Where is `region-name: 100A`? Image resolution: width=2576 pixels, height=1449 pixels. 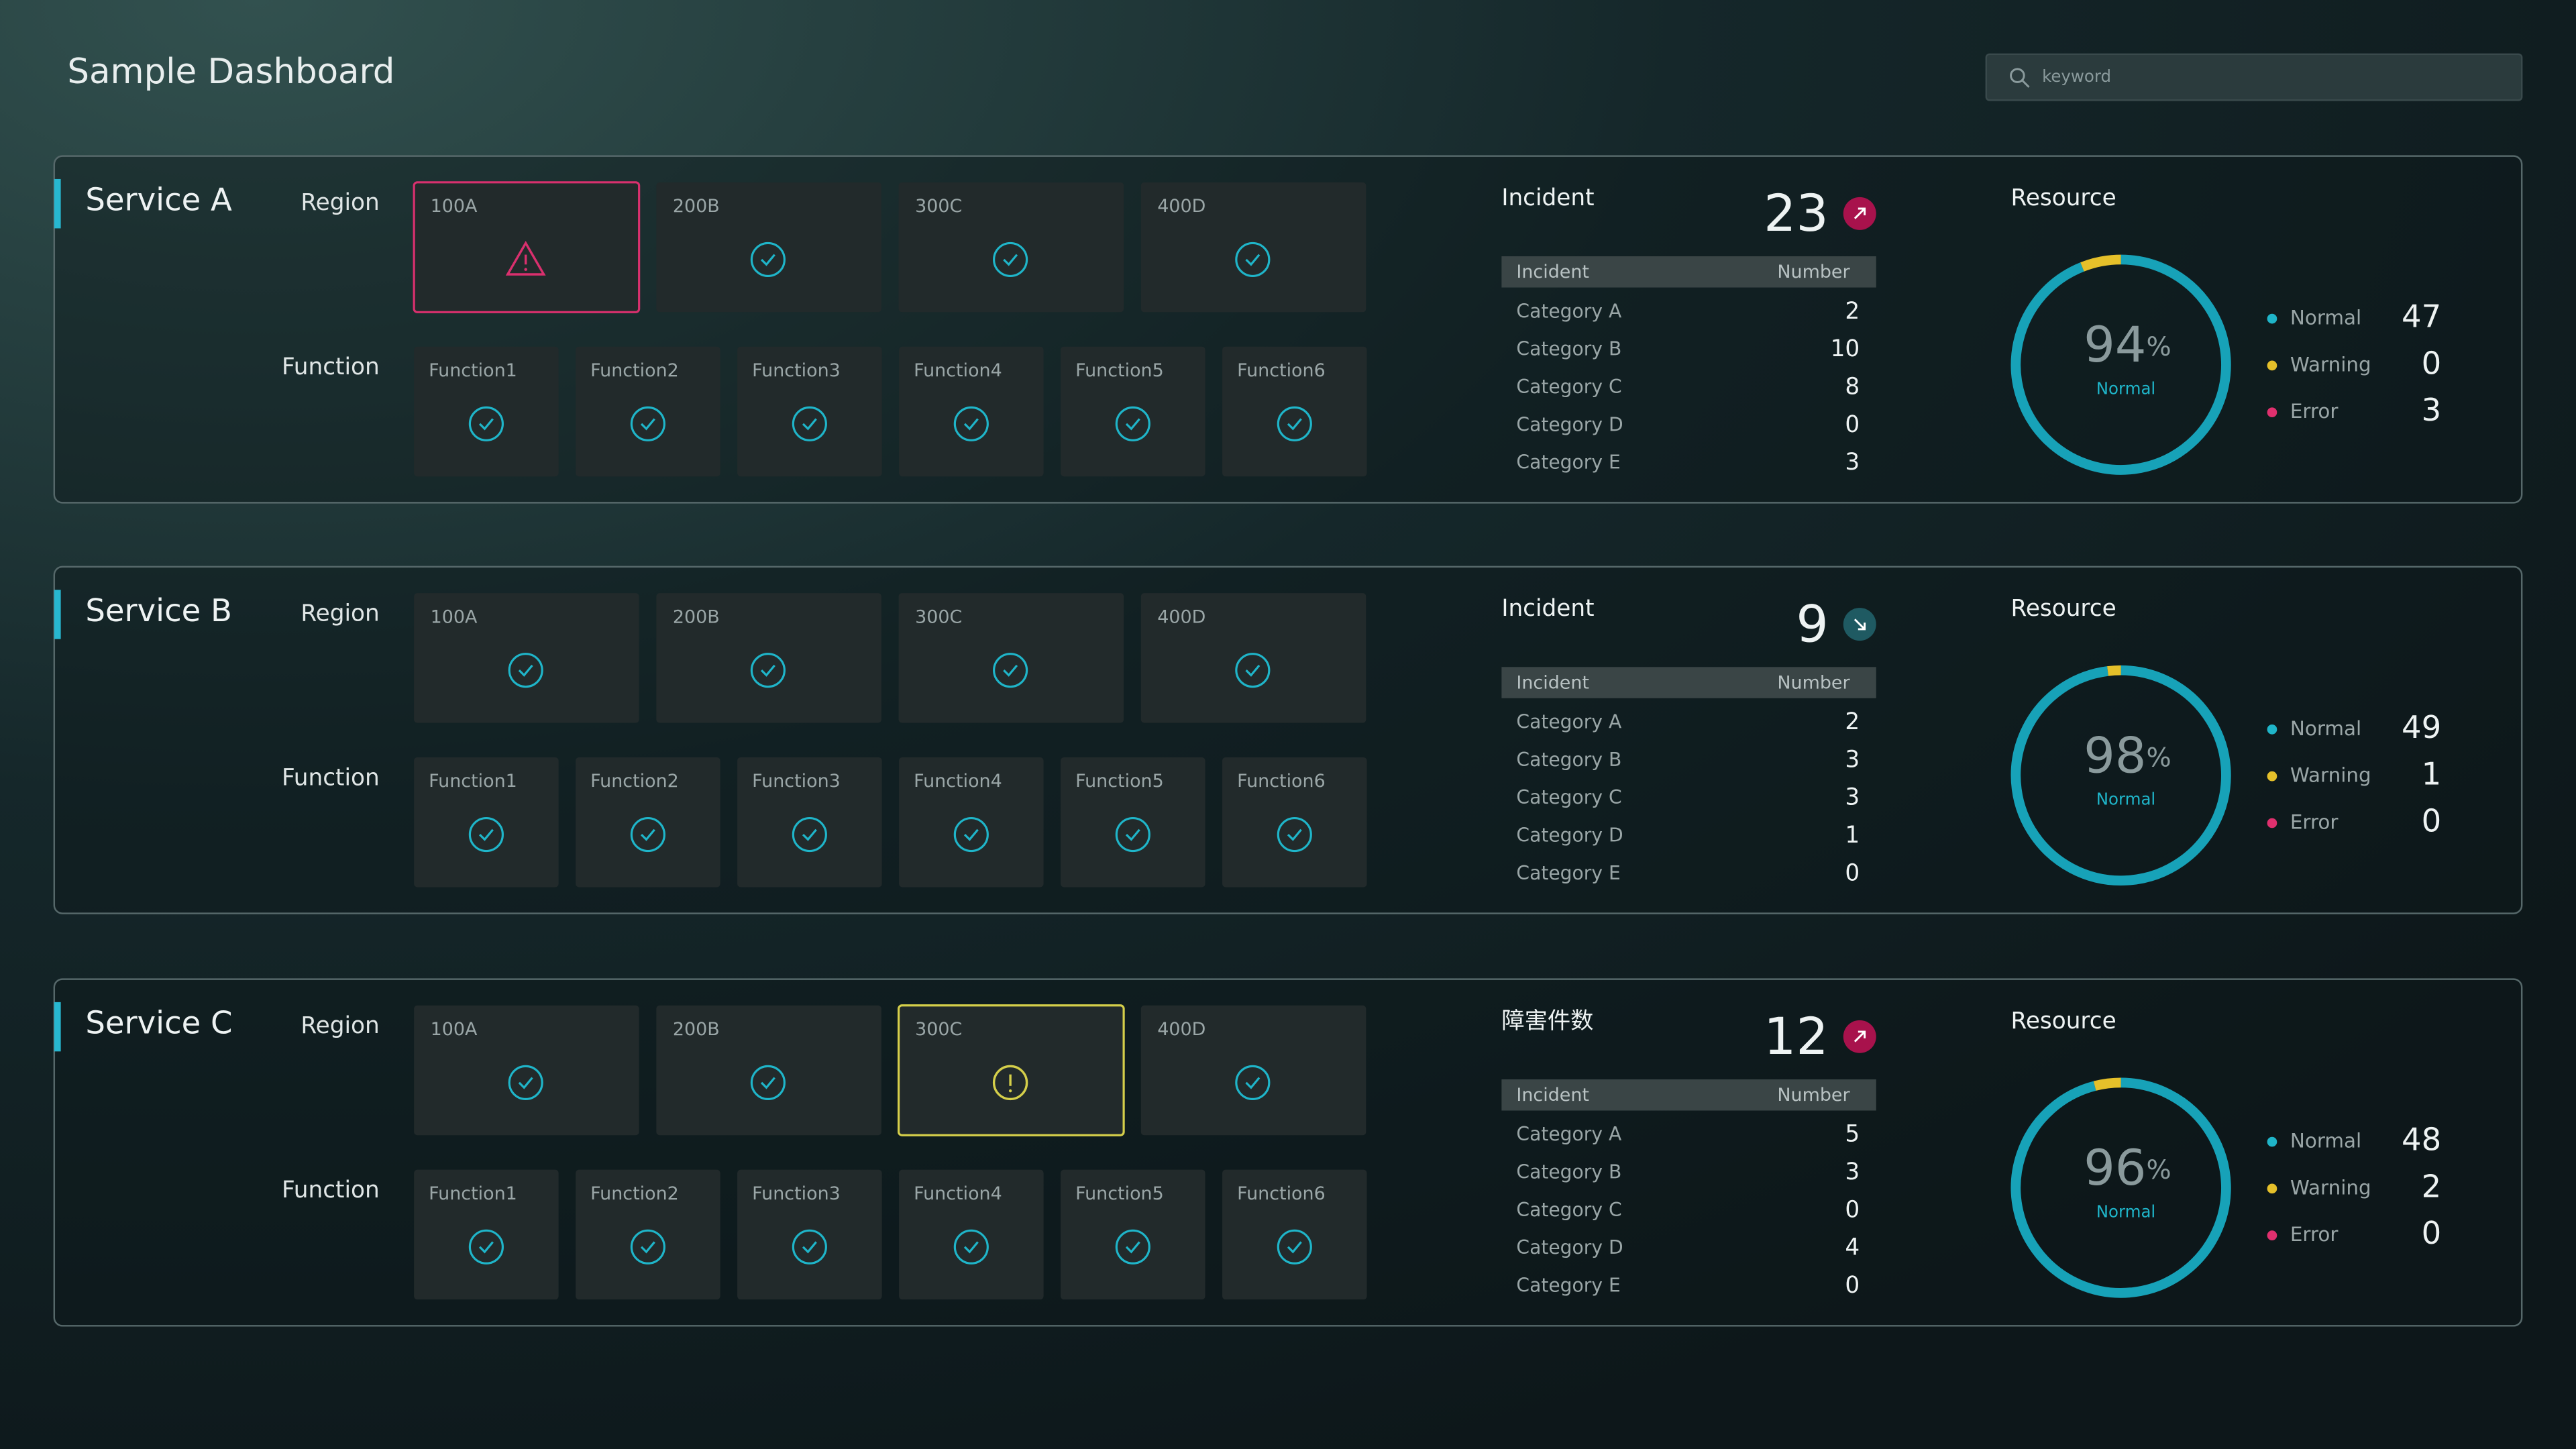 region-name: 100A is located at coordinates (454, 206).